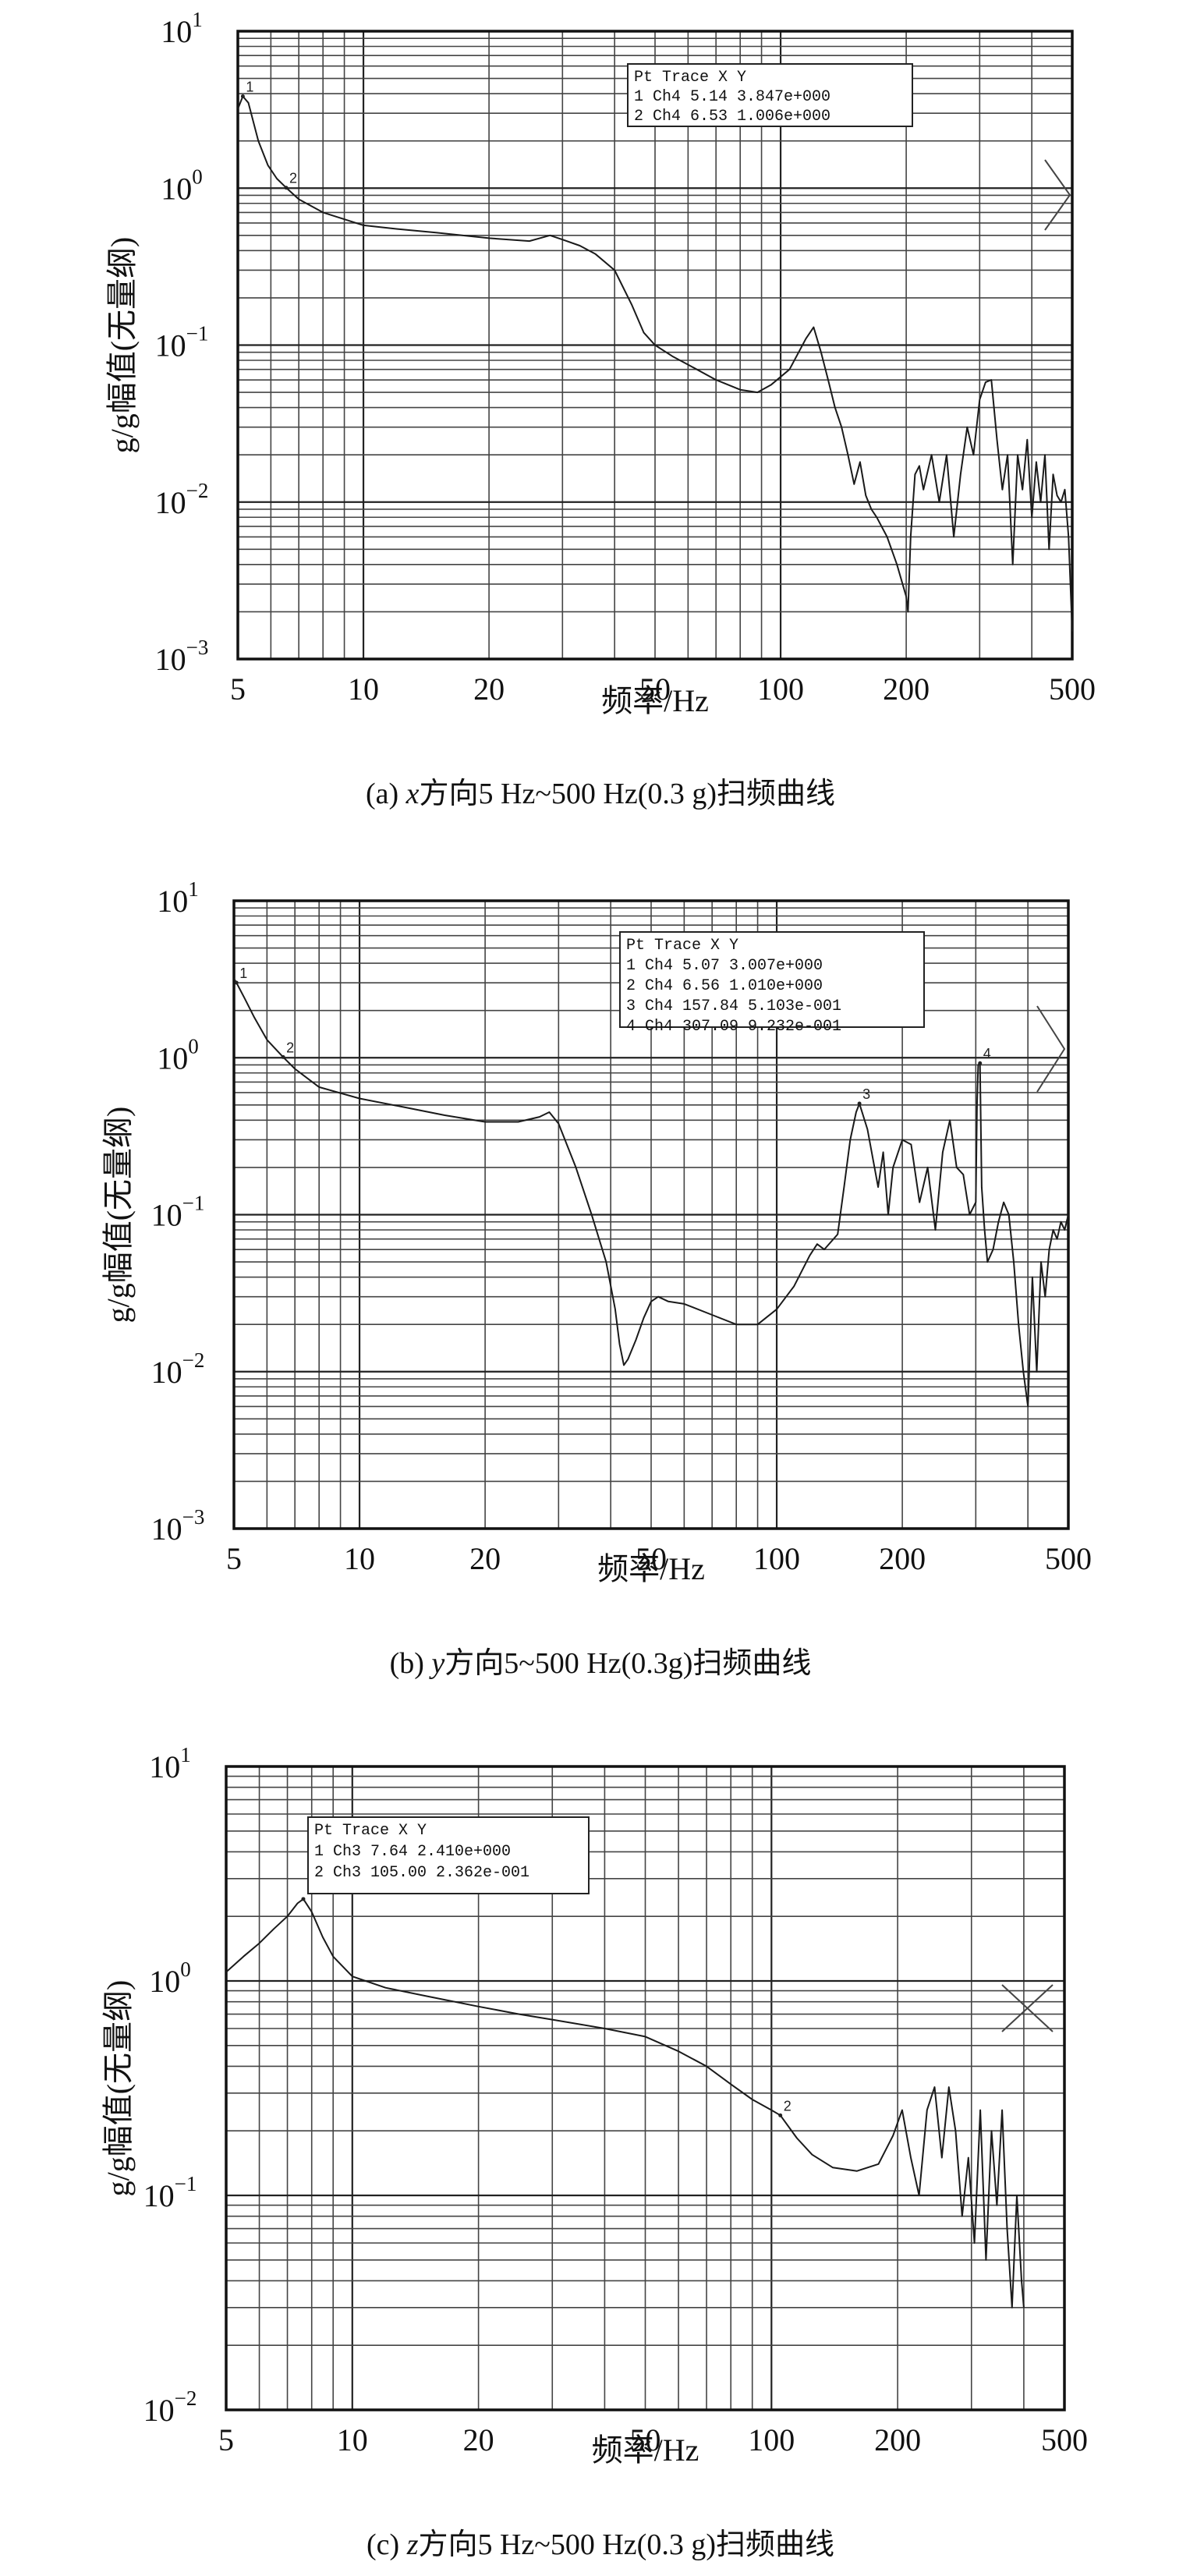 This screenshot has height=2576, width=1197. What do you see at coordinates (386, 794) in the screenshot?
I see `caption-label: (a)` at bounding box center [386, 794].